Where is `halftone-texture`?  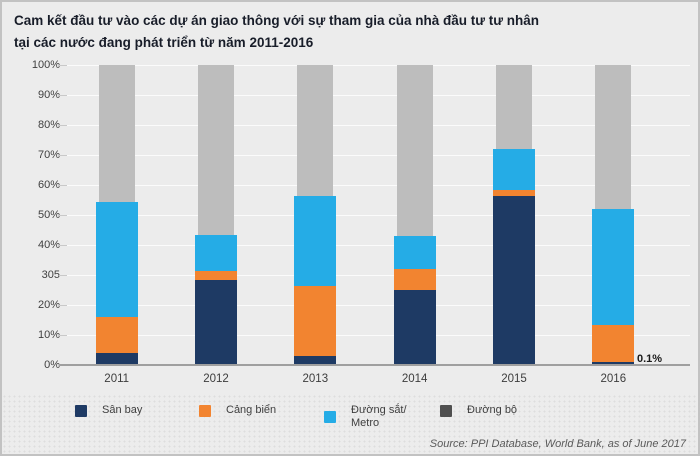
halftone-texture is located at coordinates (350, 424).